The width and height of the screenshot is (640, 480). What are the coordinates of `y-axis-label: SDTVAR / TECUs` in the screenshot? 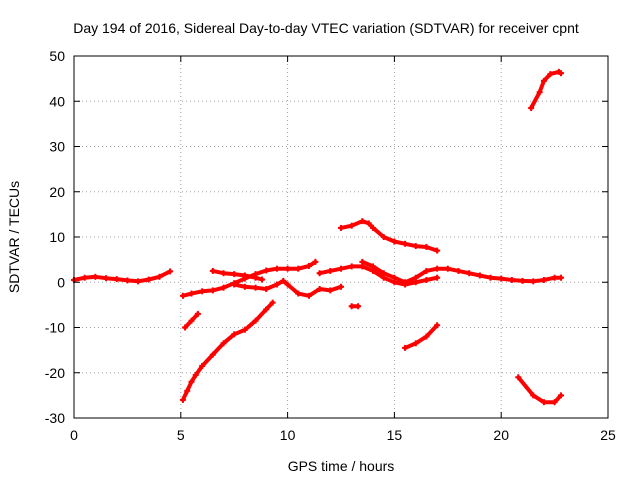 It's located at (14, 237).